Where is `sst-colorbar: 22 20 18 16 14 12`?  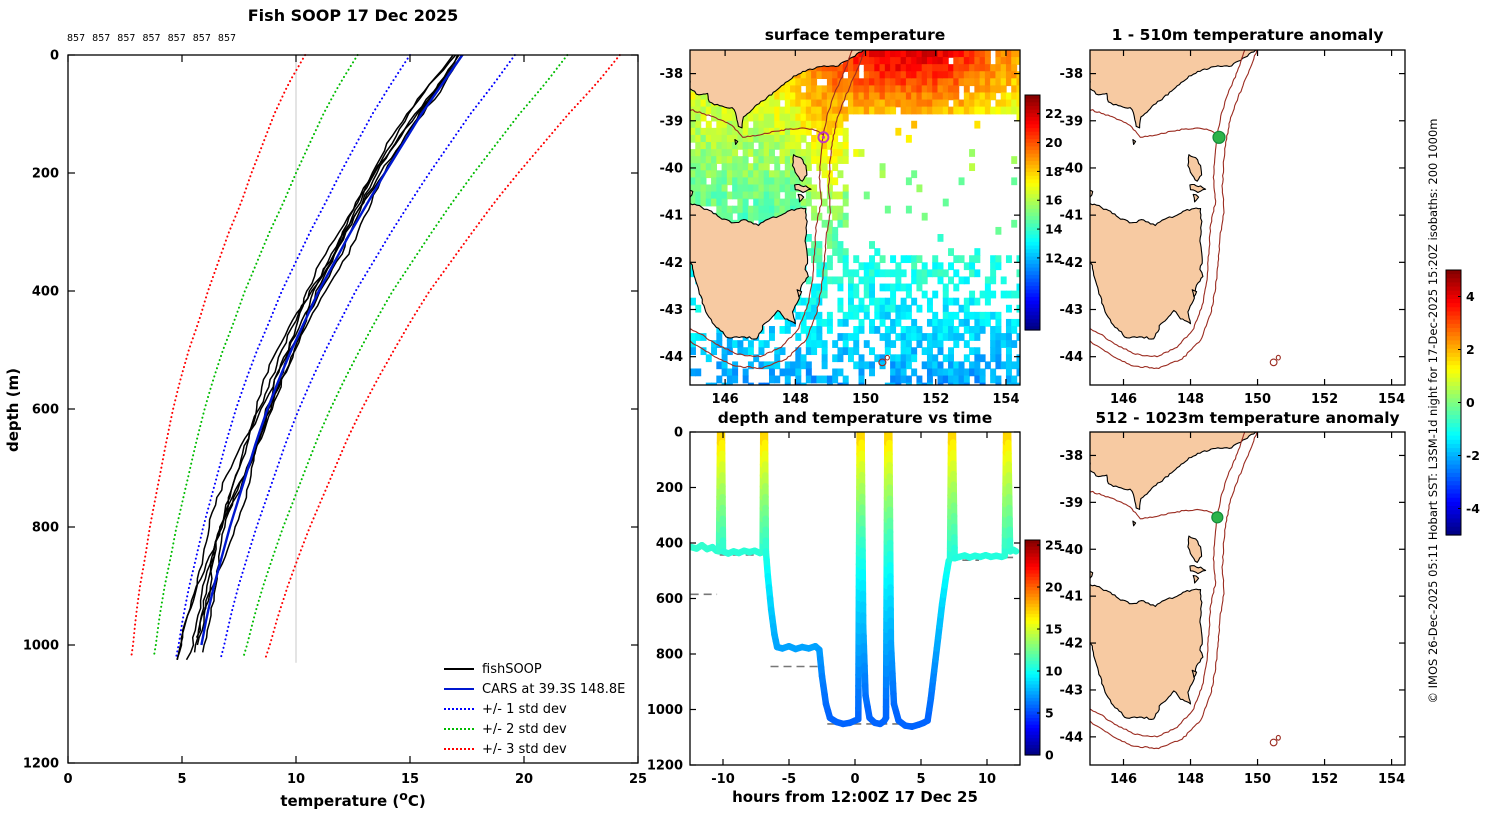
sst-colorbar: 22 20 18 16 14 12 is located at coordinates (1043, 212).